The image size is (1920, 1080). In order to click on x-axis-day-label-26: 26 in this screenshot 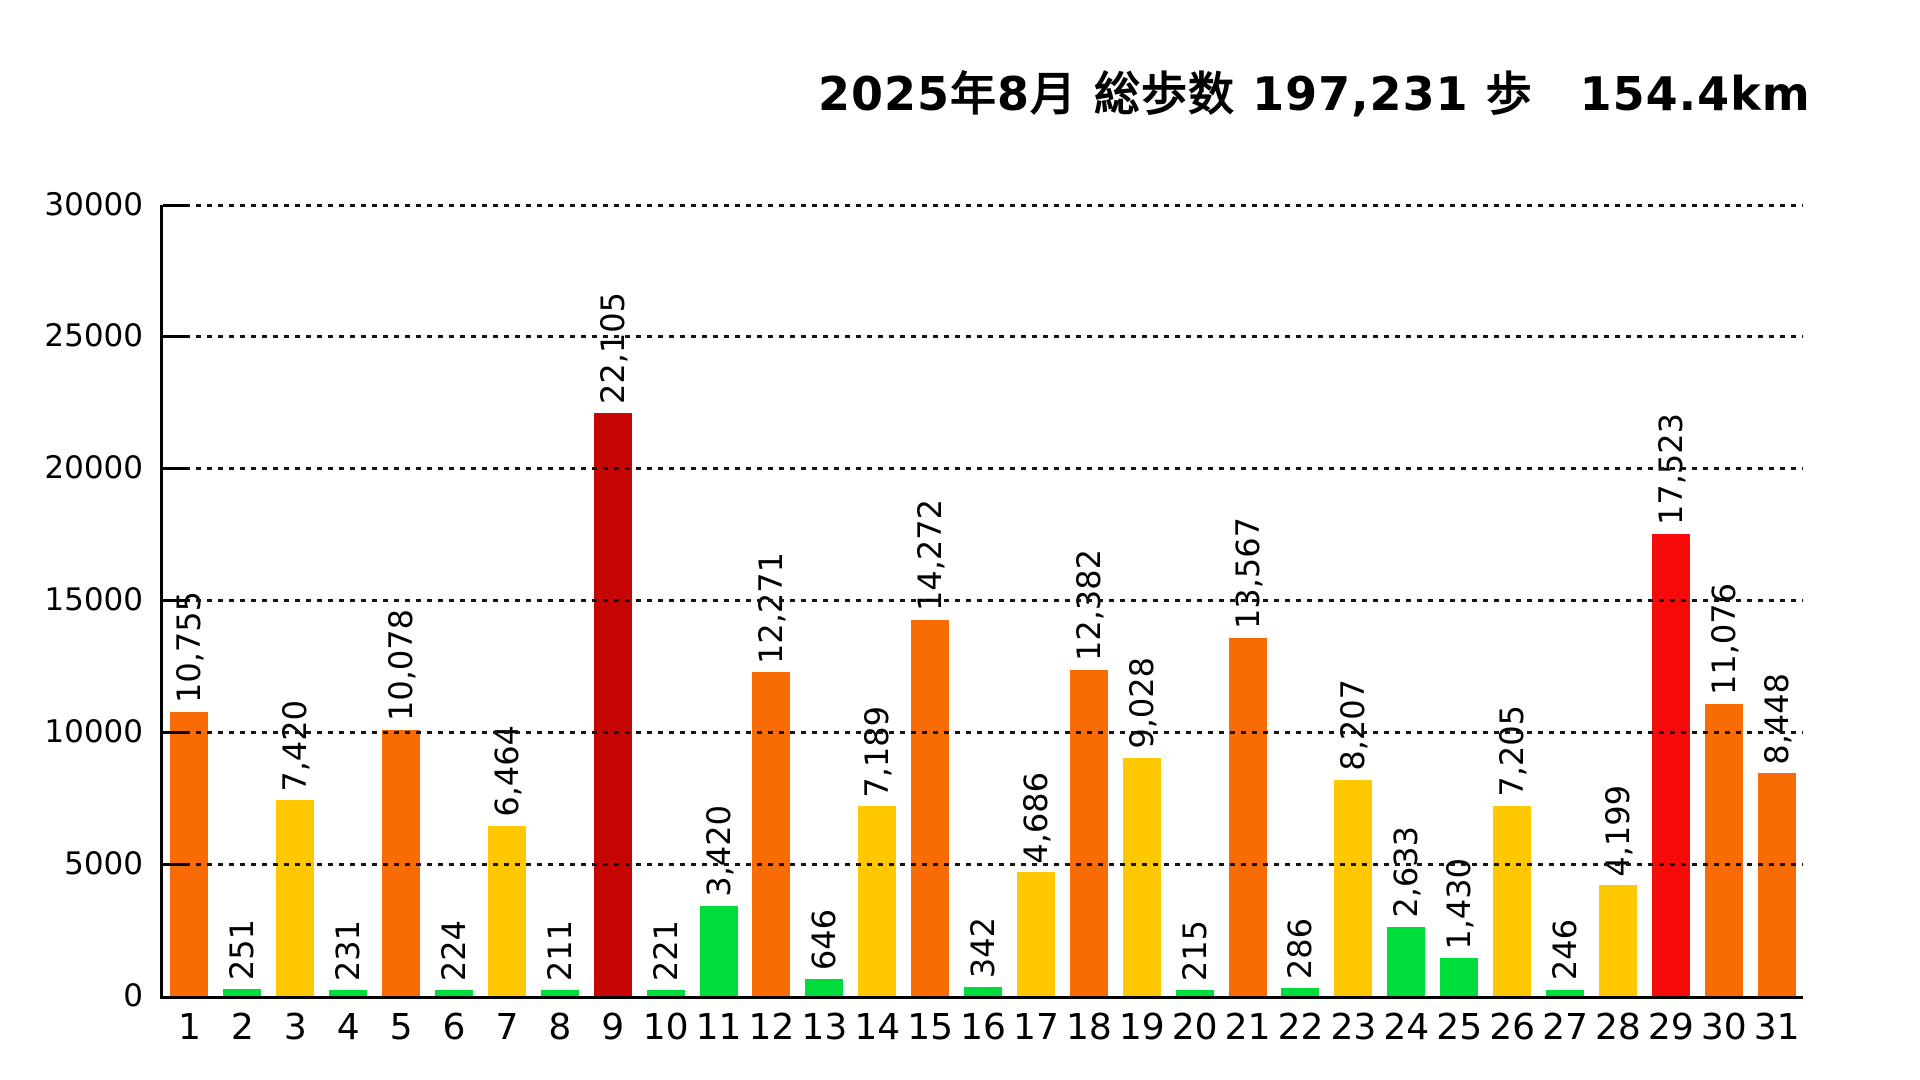, I will do `click(1512, 1027)`.